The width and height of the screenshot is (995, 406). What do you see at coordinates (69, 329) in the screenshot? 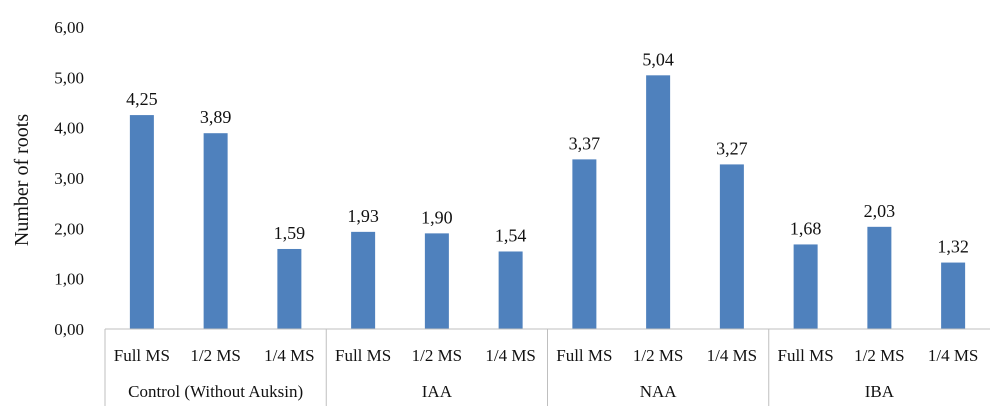
I see `y-tick-label: 0,00` at bounding box center [69, 329].